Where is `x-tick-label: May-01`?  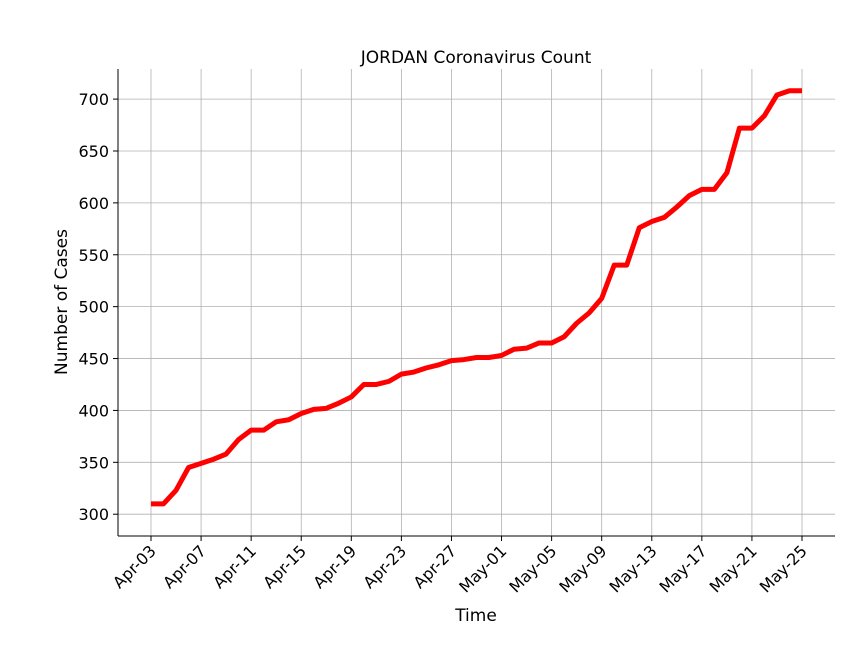 x-tick-label: May-01 is located at coordinates (482, 568).